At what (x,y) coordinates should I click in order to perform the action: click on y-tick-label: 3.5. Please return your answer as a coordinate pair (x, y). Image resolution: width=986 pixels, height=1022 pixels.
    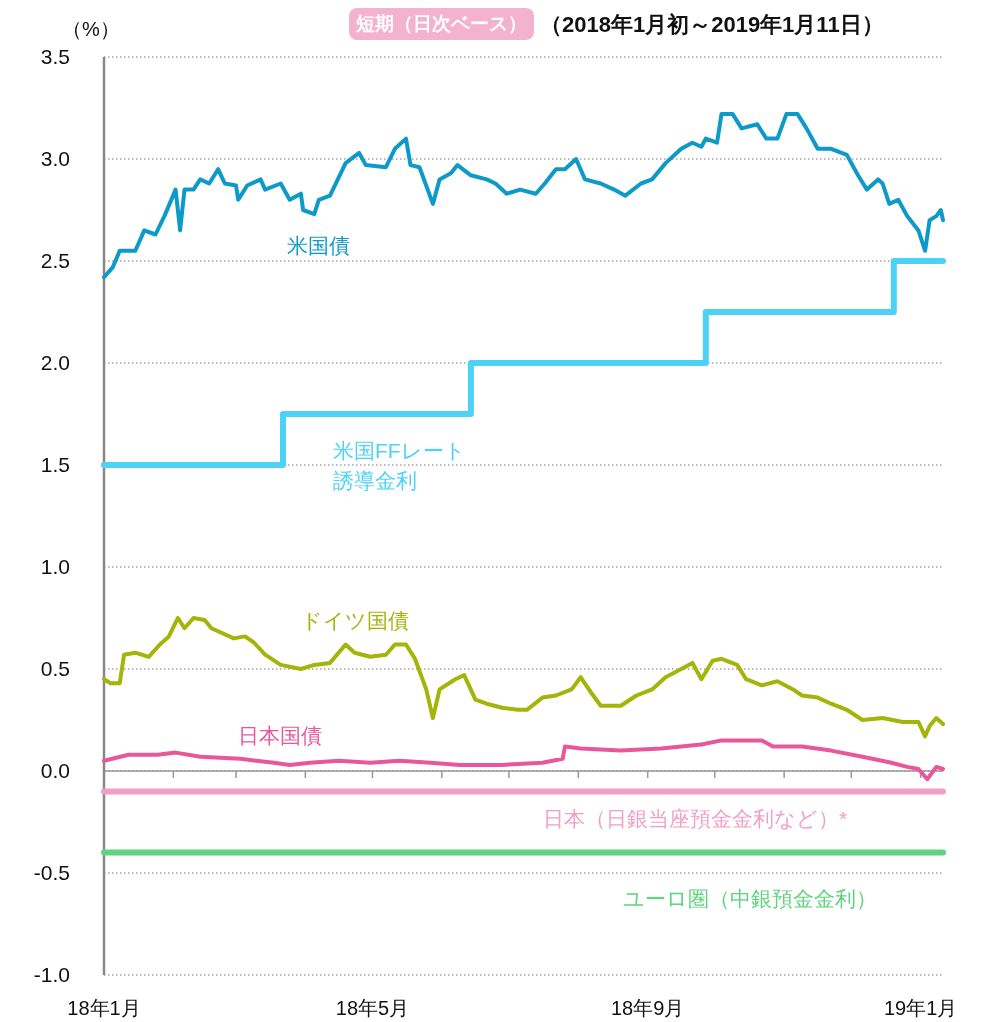
    Looking at the image, I should click on (55, 56).